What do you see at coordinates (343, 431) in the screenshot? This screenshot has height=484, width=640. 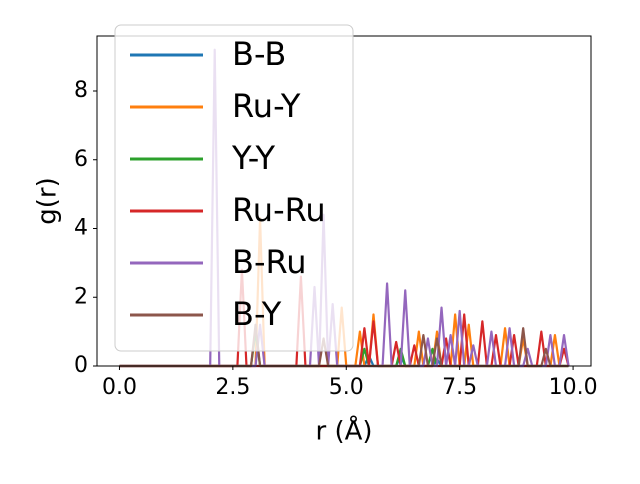 I see `x-axis-label: r (Å)` at bounding box center [343, 431].